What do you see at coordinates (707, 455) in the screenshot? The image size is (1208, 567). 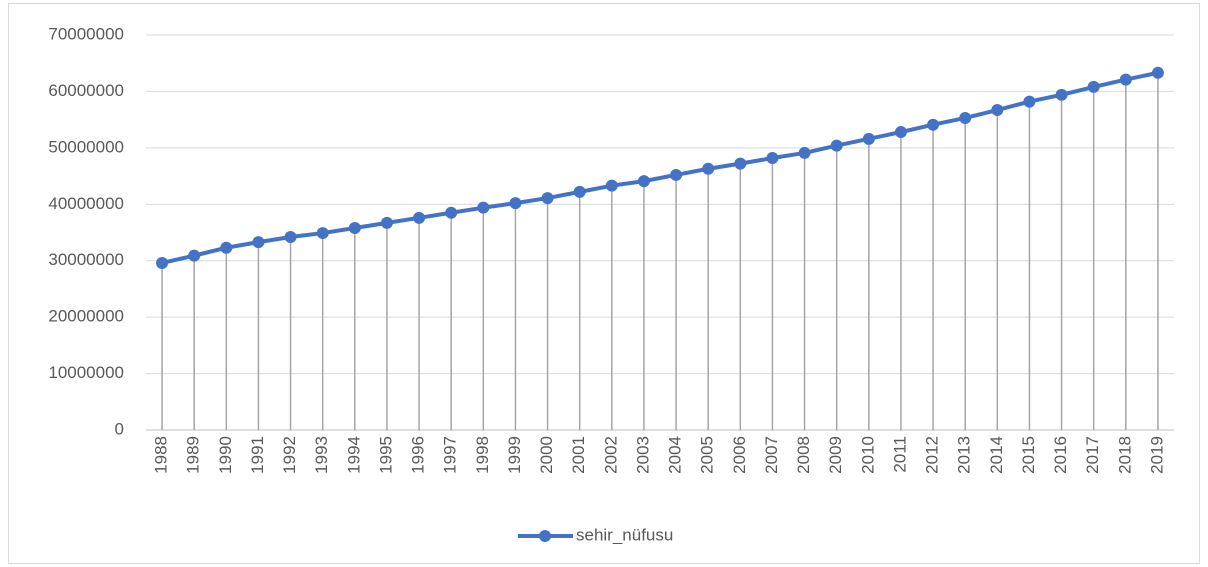 I see `x-tick-label: 2005` at bounding box center [707, 455].